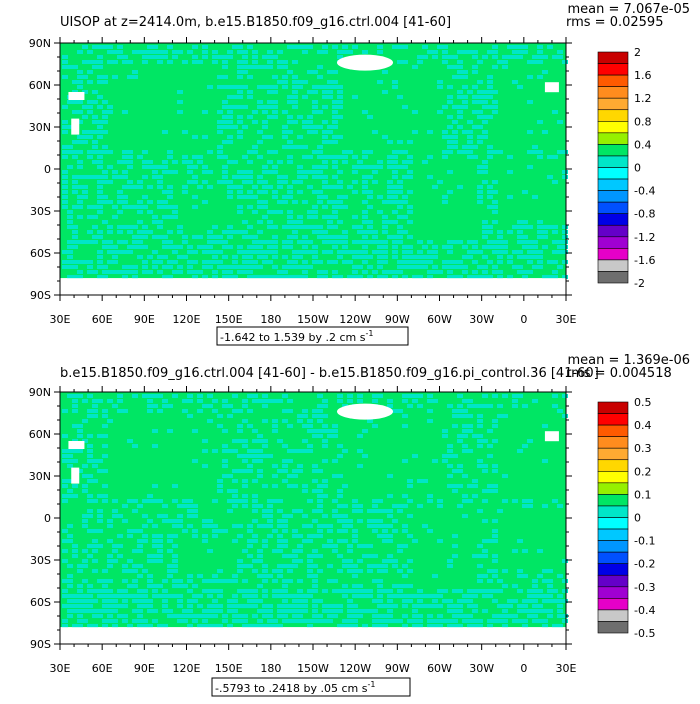 The height and width of the screenshot is (704, 700). What do you see at coordinates (40, 85) in the screenshot?
I see `y-tick-label: 60N` at bounding box center [40, 85].